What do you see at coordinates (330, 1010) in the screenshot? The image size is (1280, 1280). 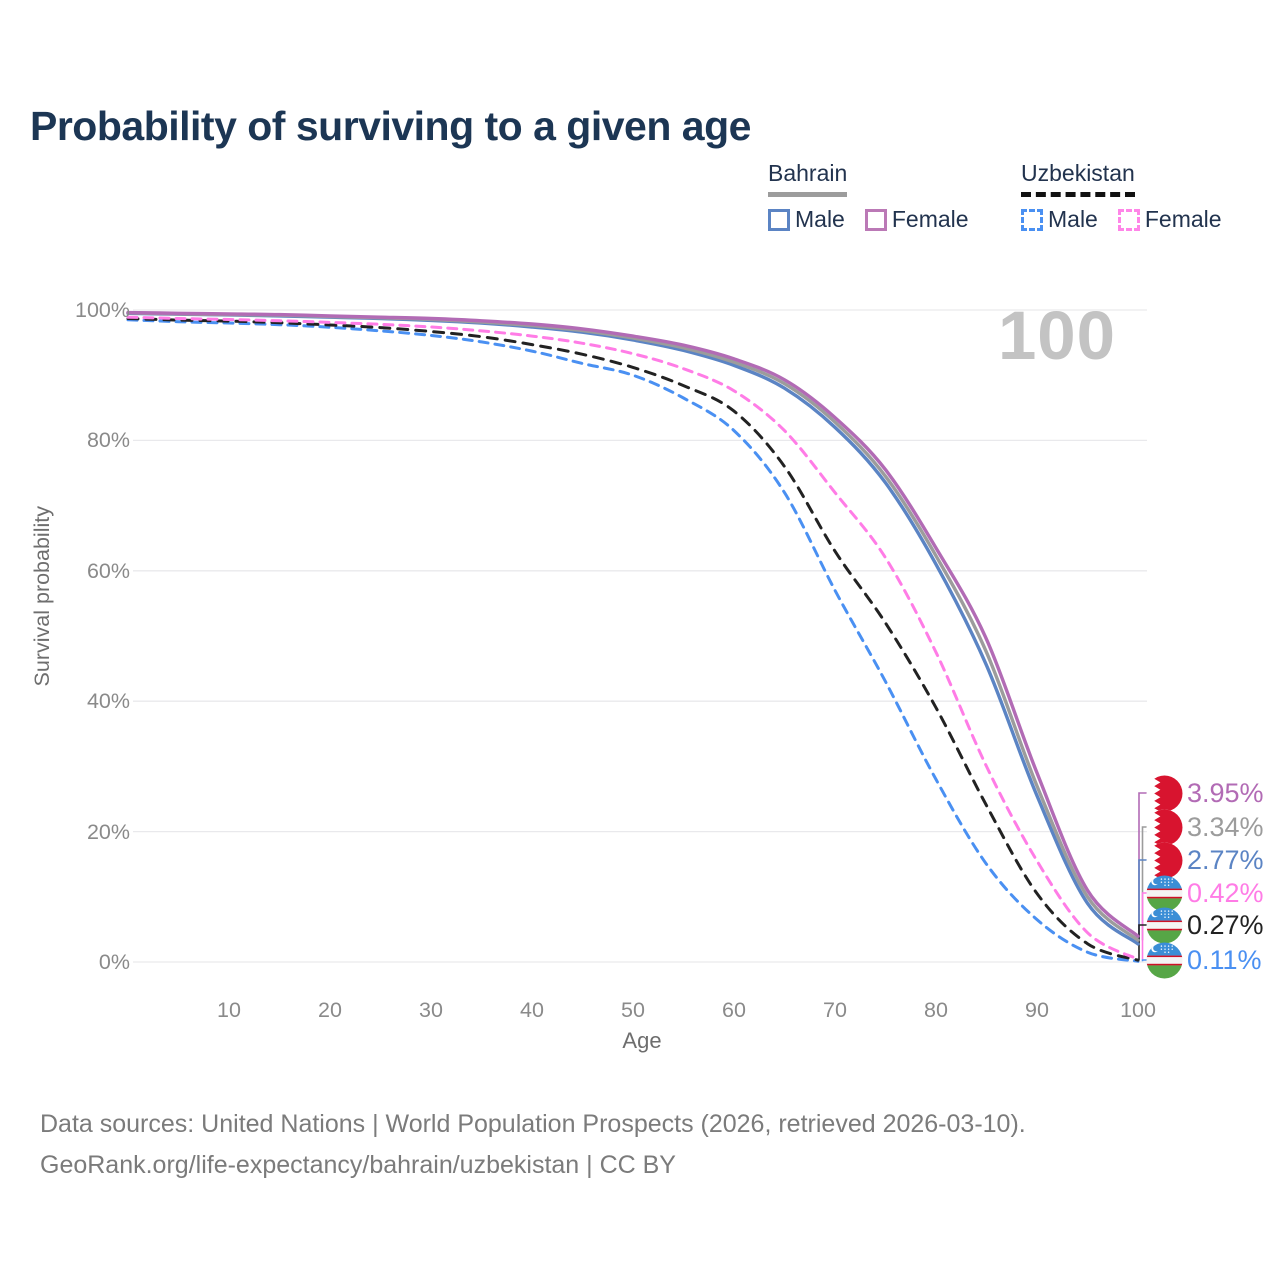 I see `x-tick-label: 20` at bounding box center [330, 1010].